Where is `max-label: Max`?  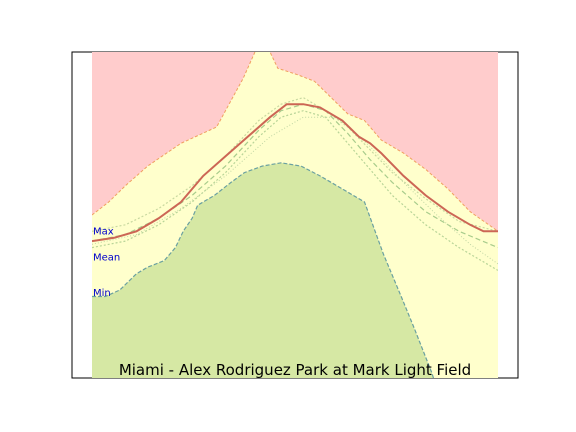
max-label: Max is located at coordinates (103, 231).